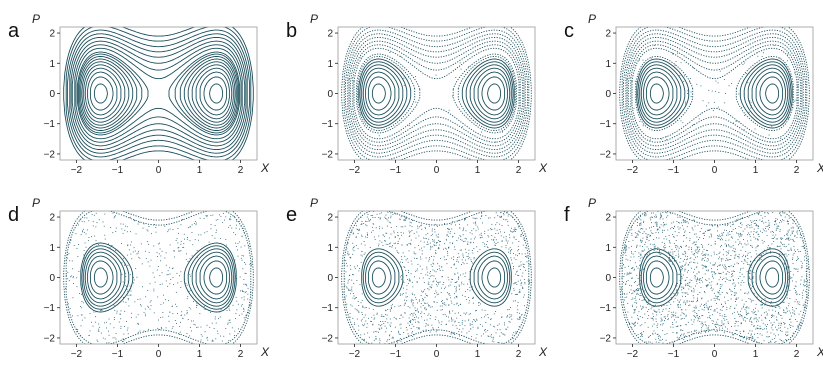  What do you see at coordinates (715, 354) in the screenshot?
I see `x-tick-label: 0` at bounding box center [715, 354].